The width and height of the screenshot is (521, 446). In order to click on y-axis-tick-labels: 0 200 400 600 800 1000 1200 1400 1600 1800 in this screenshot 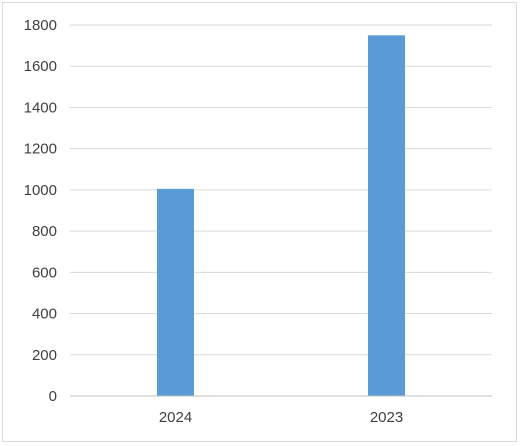, I will do `click(40, 211)`.